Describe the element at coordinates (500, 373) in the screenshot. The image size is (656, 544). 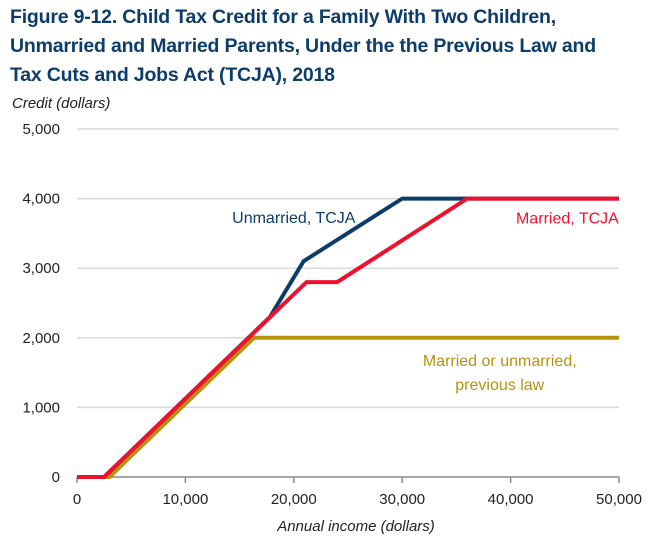
I see `series-label-previous-law: Married or unmarried, previous law` at that location.